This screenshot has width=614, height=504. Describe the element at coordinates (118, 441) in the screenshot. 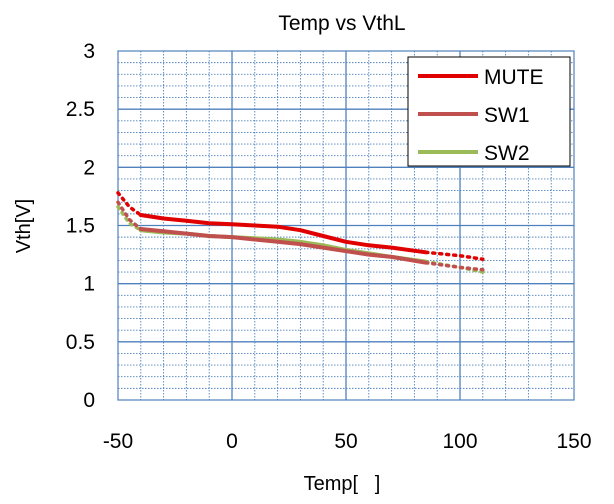

I see `x-tick-label: -50` at that location.